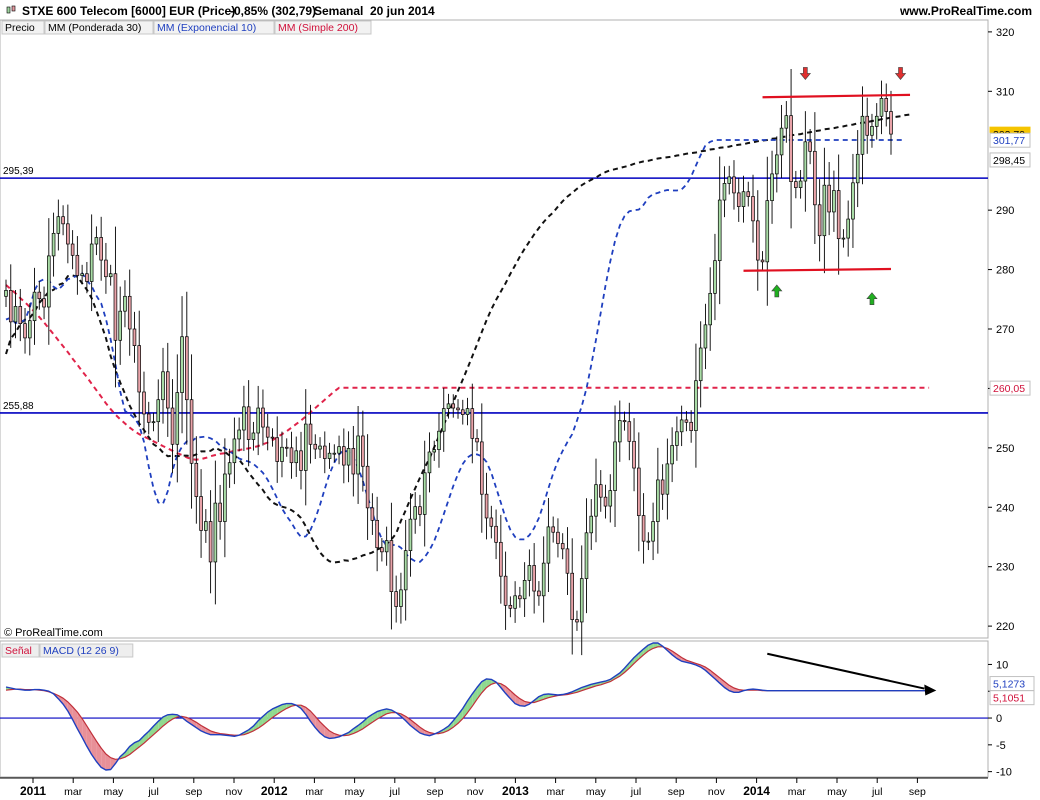 The height and width of the screenshot is (800, 1040). Describe the element at coordinates (99, 27) in the screenshot. I see `legend-item` at that location.